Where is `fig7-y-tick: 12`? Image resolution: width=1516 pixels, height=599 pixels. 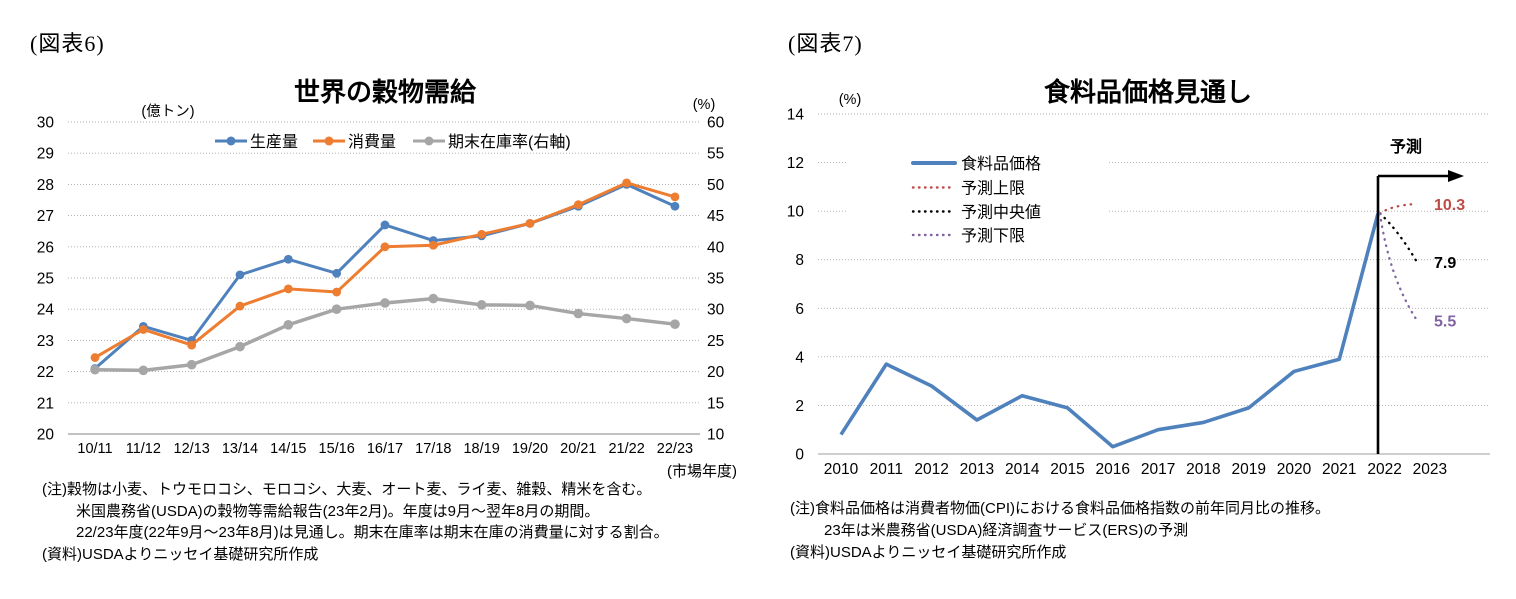
fig7-y-tick: 12 is located at coordinates (795, 163).